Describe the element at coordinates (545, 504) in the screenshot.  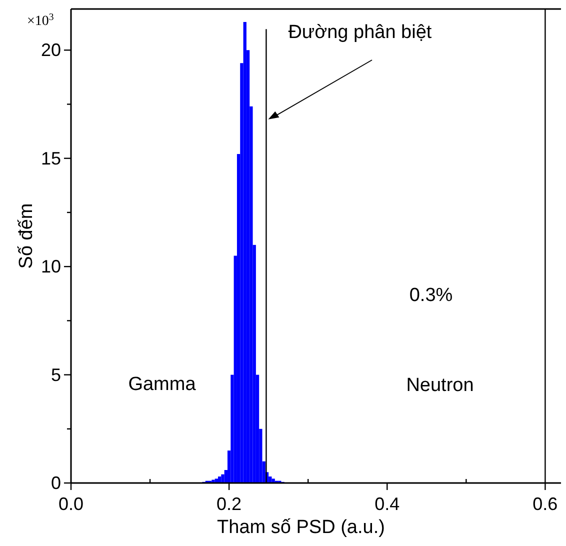
I see `x-tick-label: 0.6` at that location.